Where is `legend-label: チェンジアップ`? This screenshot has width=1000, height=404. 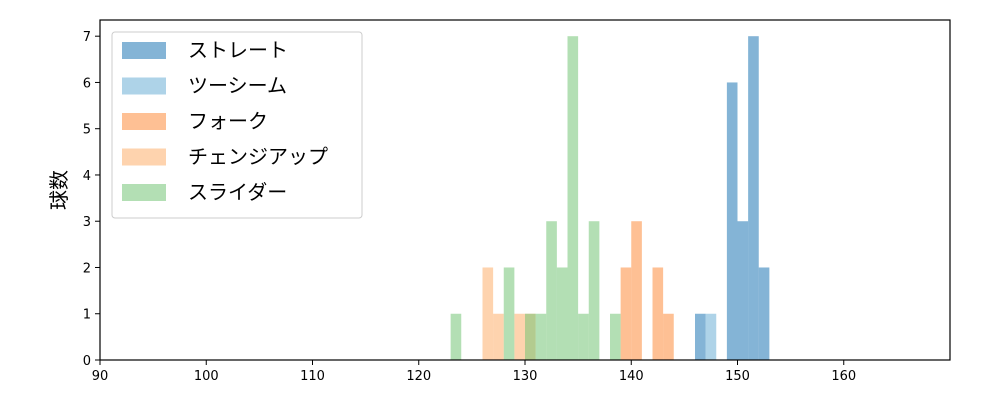
legend-label: チェンジアップ is located at coordinates (258, 157).